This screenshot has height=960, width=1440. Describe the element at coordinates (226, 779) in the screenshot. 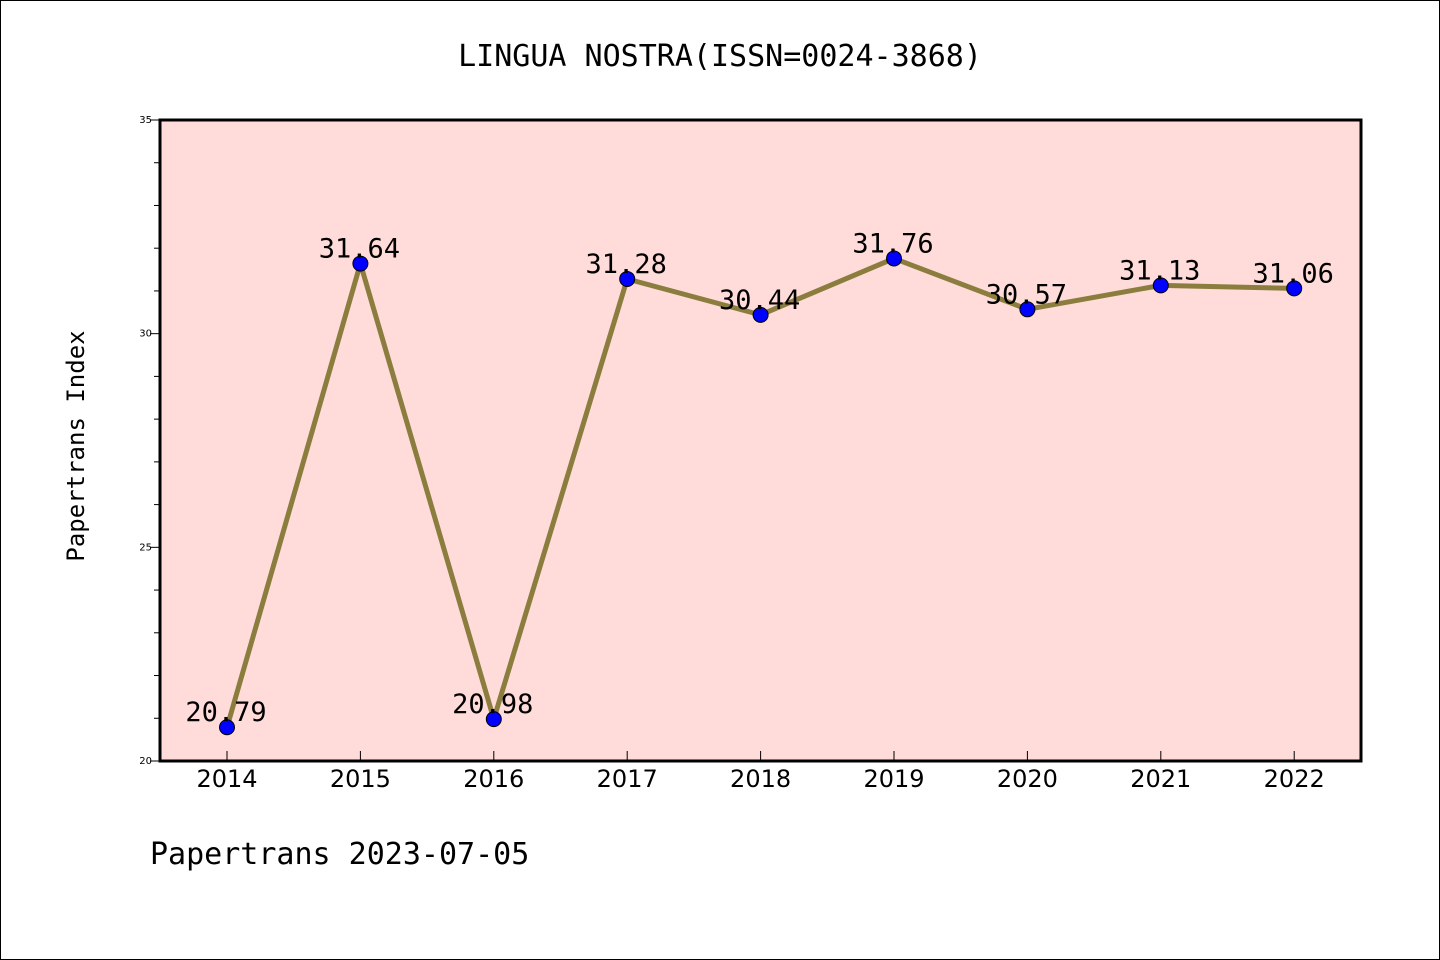

I see `x-tick-label: 2014` at that location.